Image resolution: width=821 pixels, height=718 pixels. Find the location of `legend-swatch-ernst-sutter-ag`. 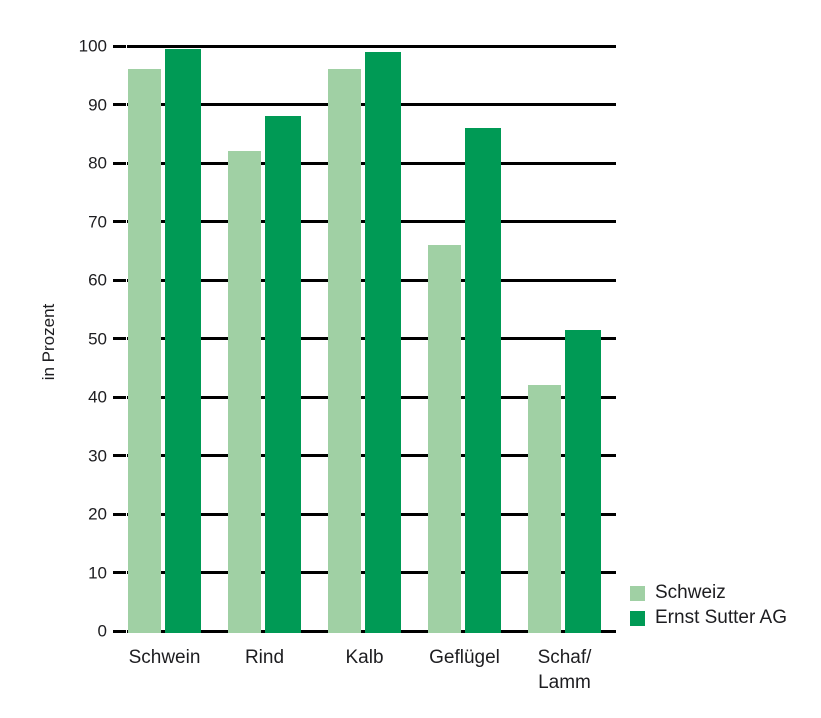

legend-swatch-ernst-sutter-ag is located at coordinates (637, 618).